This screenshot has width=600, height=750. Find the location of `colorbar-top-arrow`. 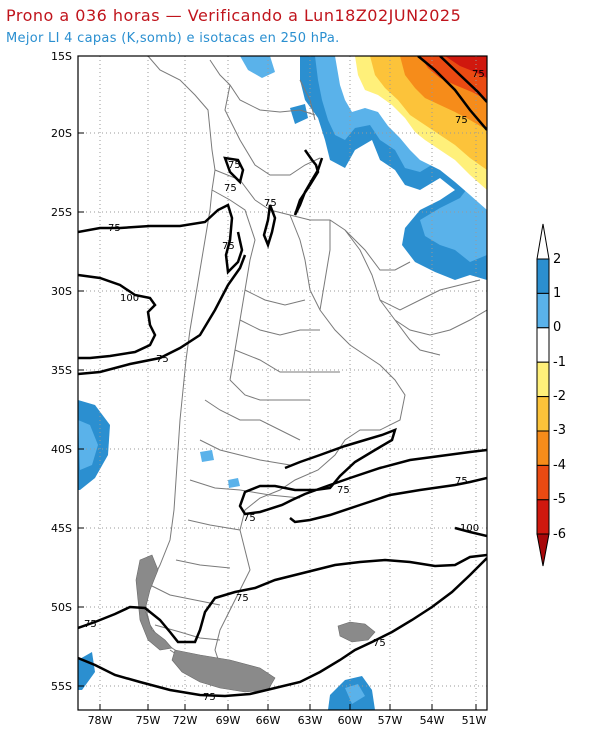

colorbar-top-arrow is located at coordinates (543, 241).